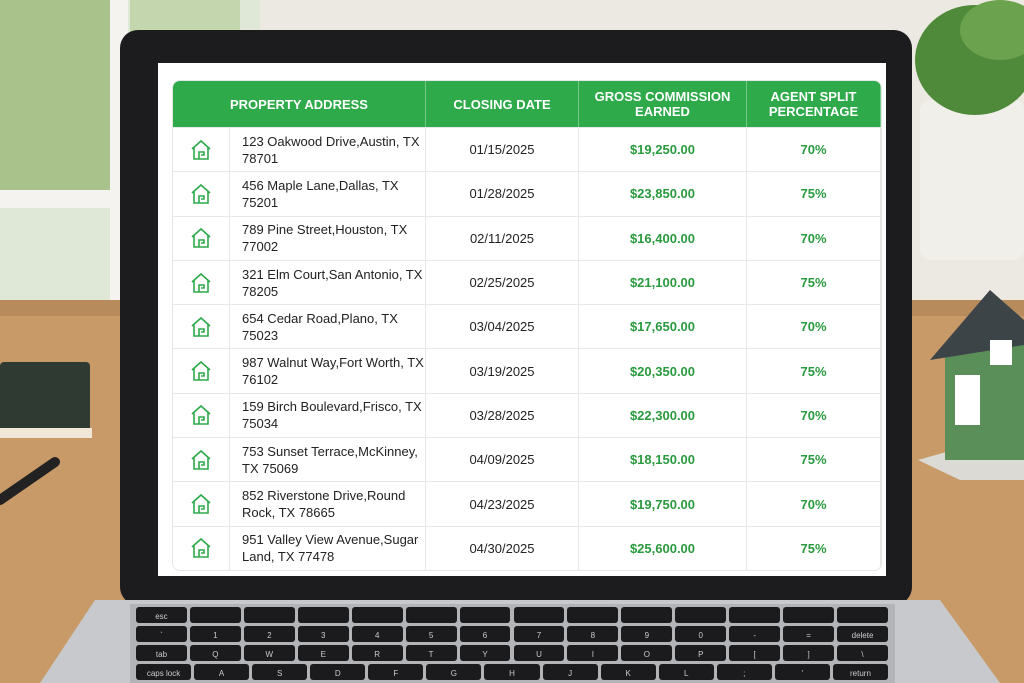 The height and width of the screenshot is (683, 1024). I want to click on address: 123 Oakwood Drive,Austin, TX 78701, so click(327, 150).